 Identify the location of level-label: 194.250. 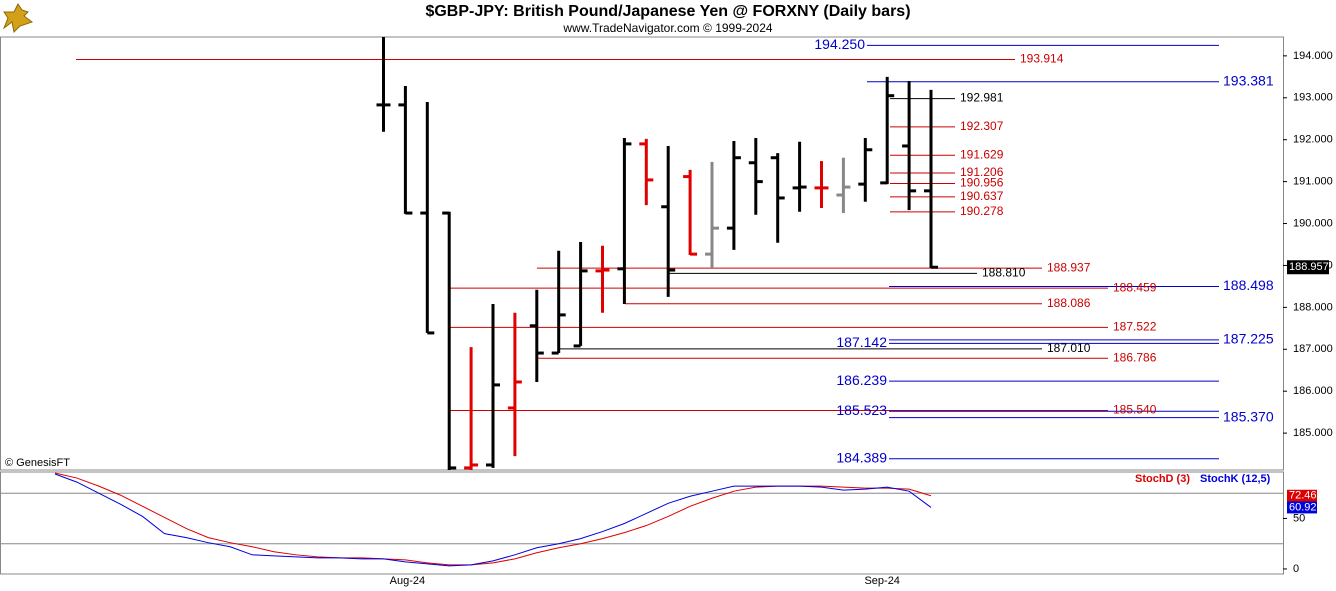
(839, 44).